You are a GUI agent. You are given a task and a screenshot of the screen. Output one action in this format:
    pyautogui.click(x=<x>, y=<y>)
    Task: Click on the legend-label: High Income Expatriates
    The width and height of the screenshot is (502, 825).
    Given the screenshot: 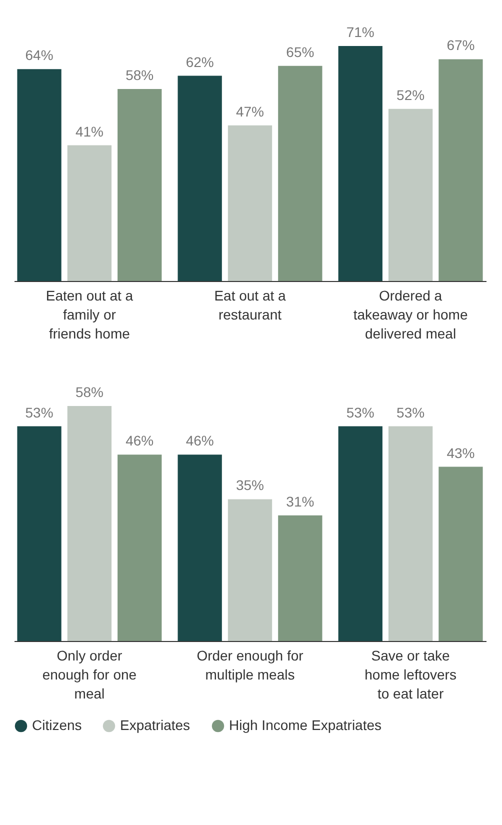 What is the action you would take?
    pyautogui.click(x=305, y=725)
    